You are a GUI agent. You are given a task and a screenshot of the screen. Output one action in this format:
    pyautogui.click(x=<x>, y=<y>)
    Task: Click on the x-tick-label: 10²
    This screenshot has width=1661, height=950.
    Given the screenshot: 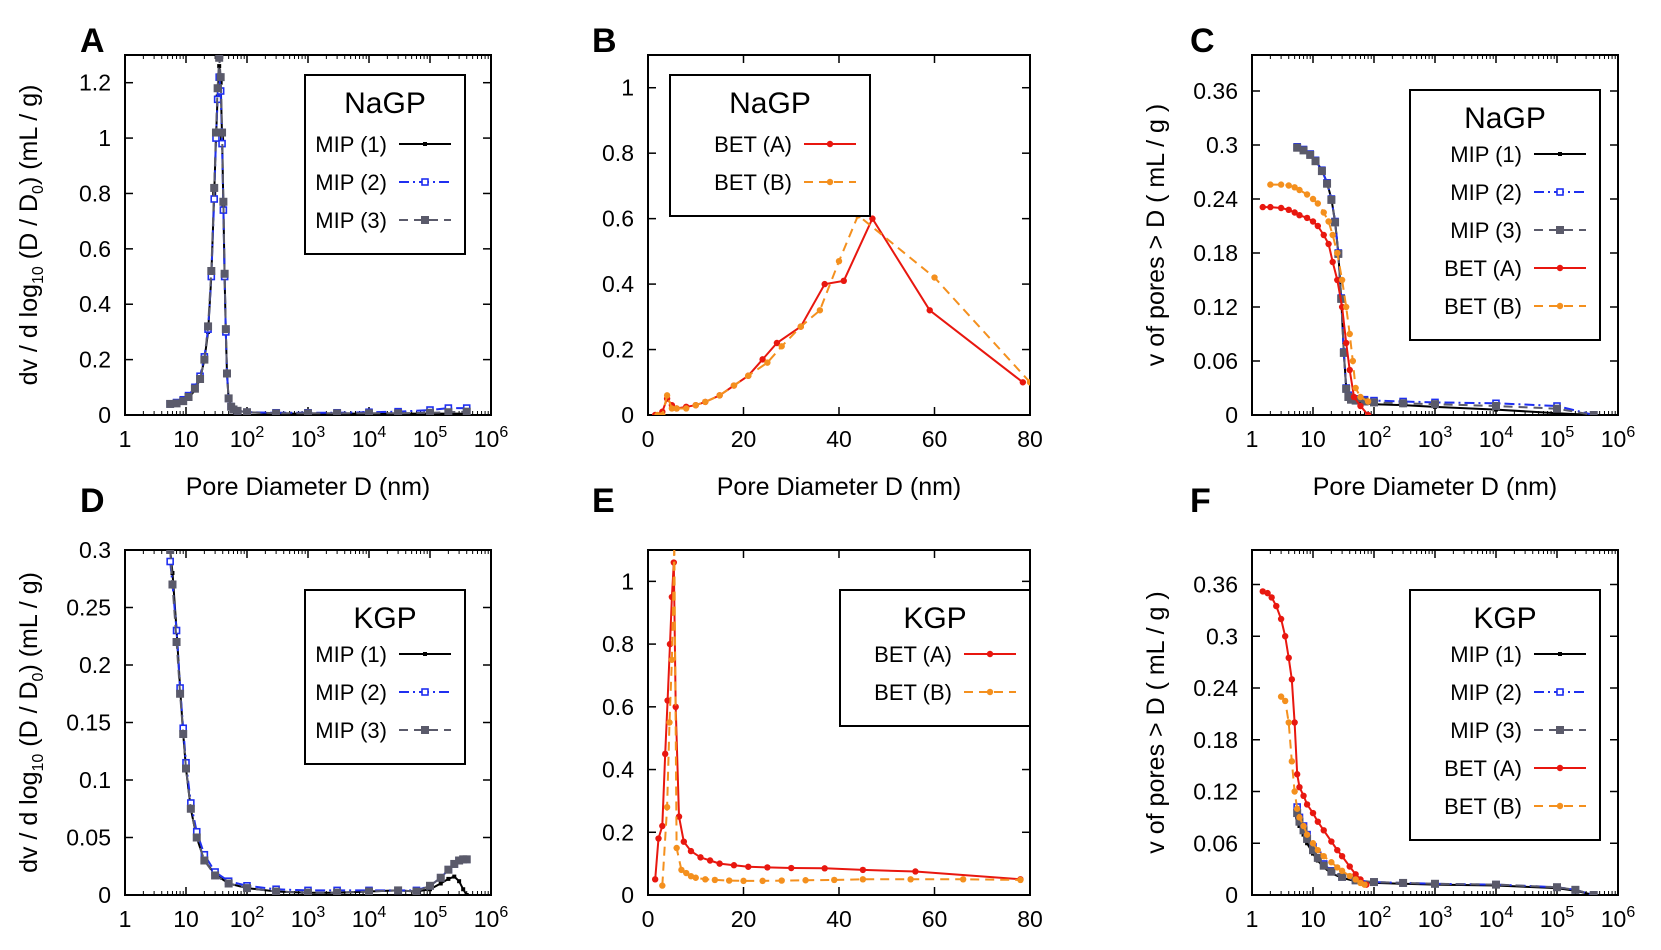 What is the action you would take?
    pyautogui.click(x=1374, y=918)
    